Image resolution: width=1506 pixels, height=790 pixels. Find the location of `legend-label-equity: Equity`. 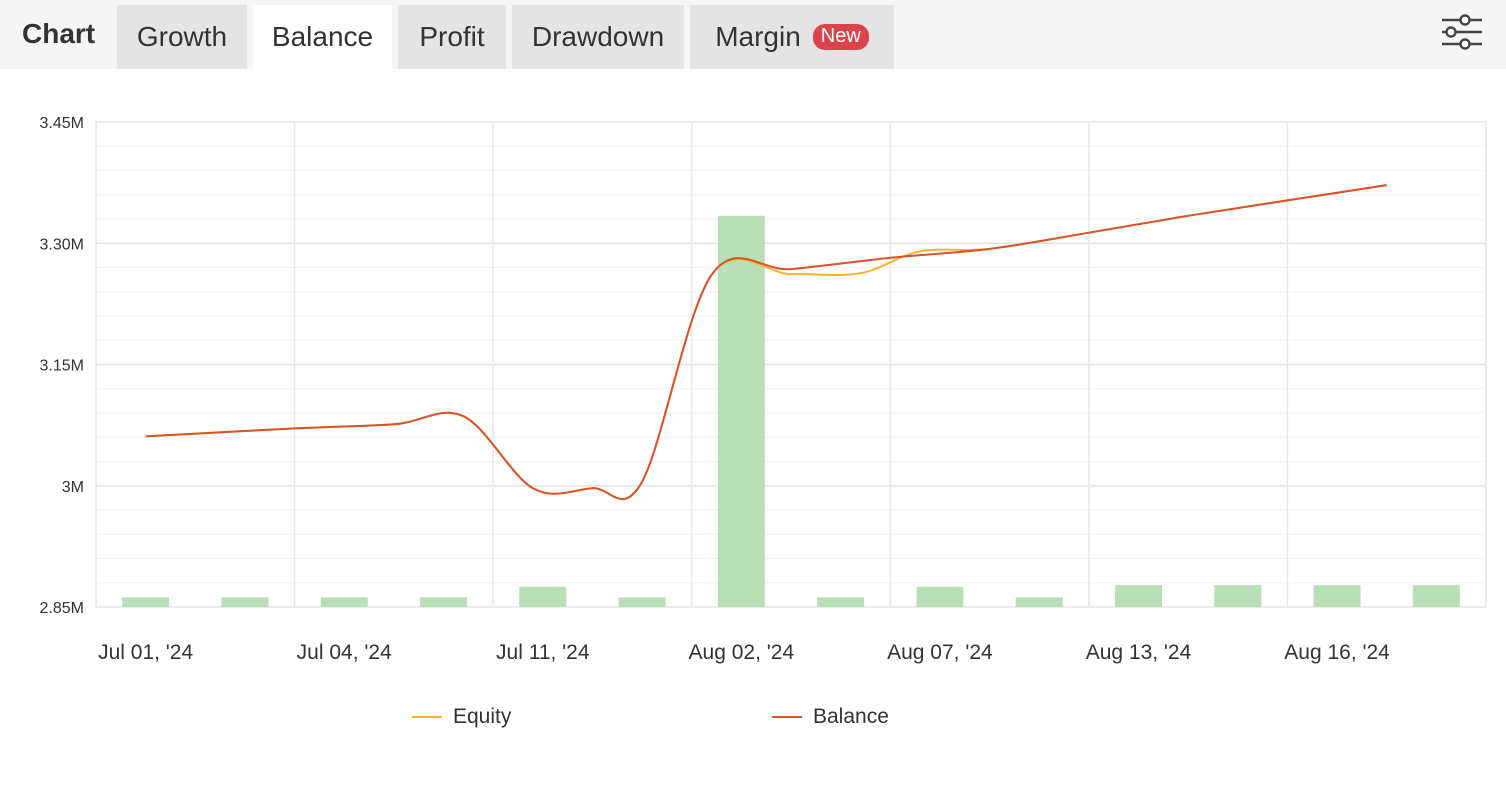

legend-label-equity: Equity is located at coordinates (482, 716).